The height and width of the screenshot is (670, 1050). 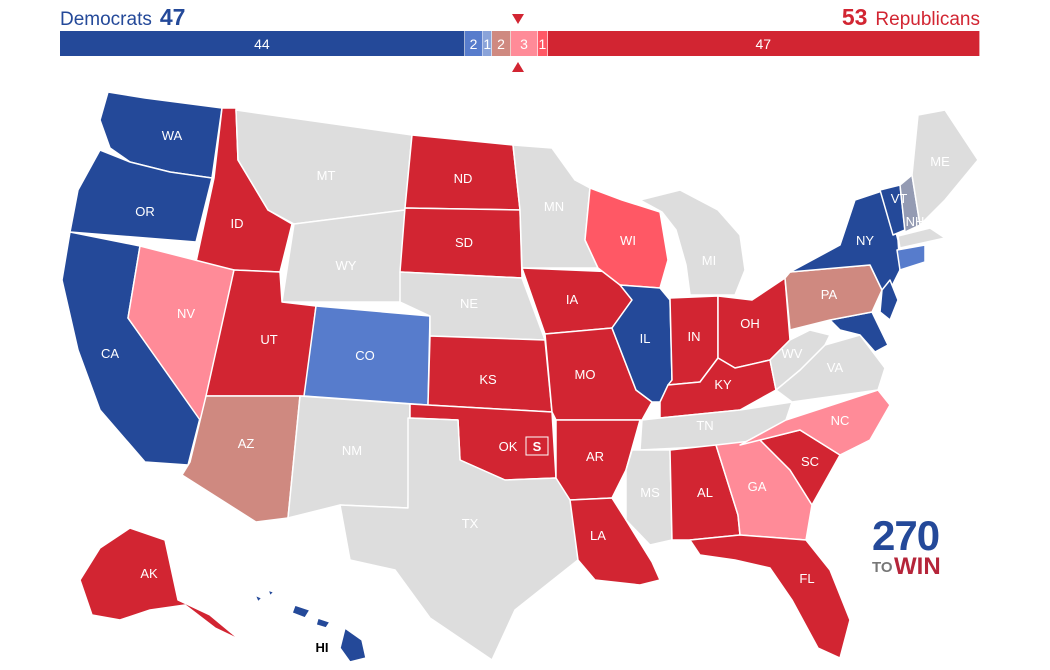 I want to click on state-IL, so click(x=642, y=343).